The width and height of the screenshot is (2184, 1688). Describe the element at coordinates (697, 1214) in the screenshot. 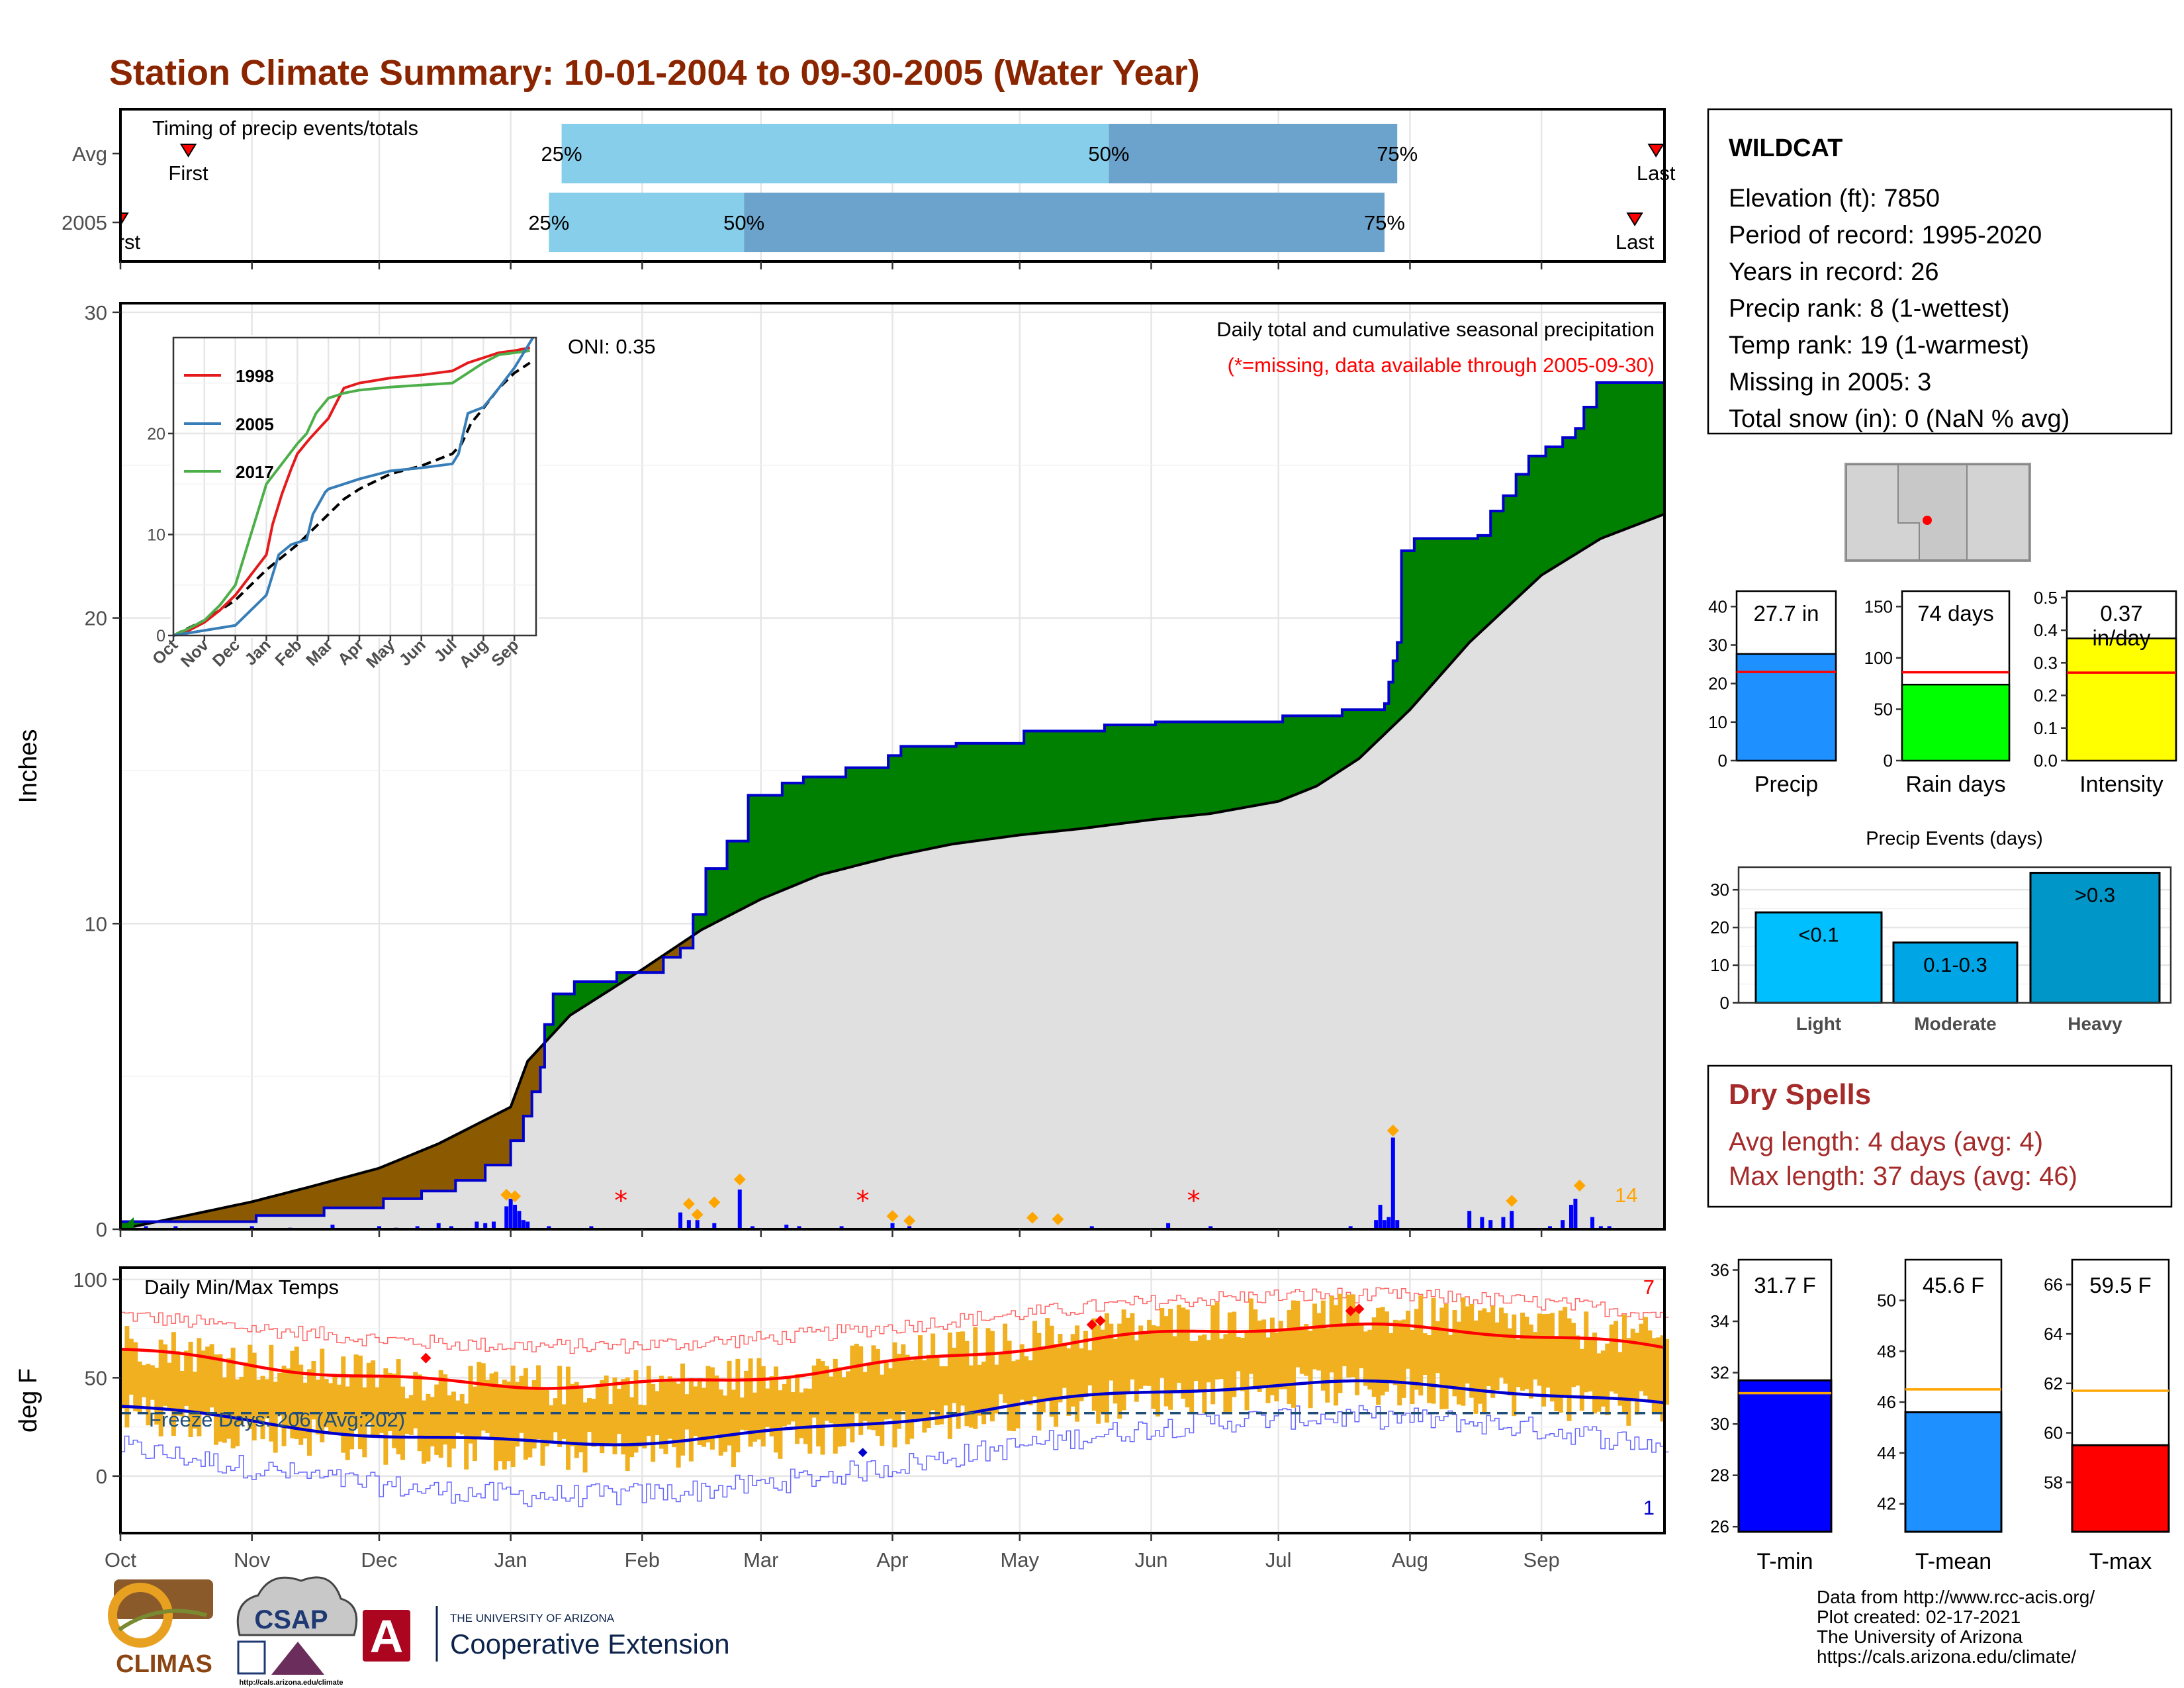

I see `extreme-precip-marker` at that location.